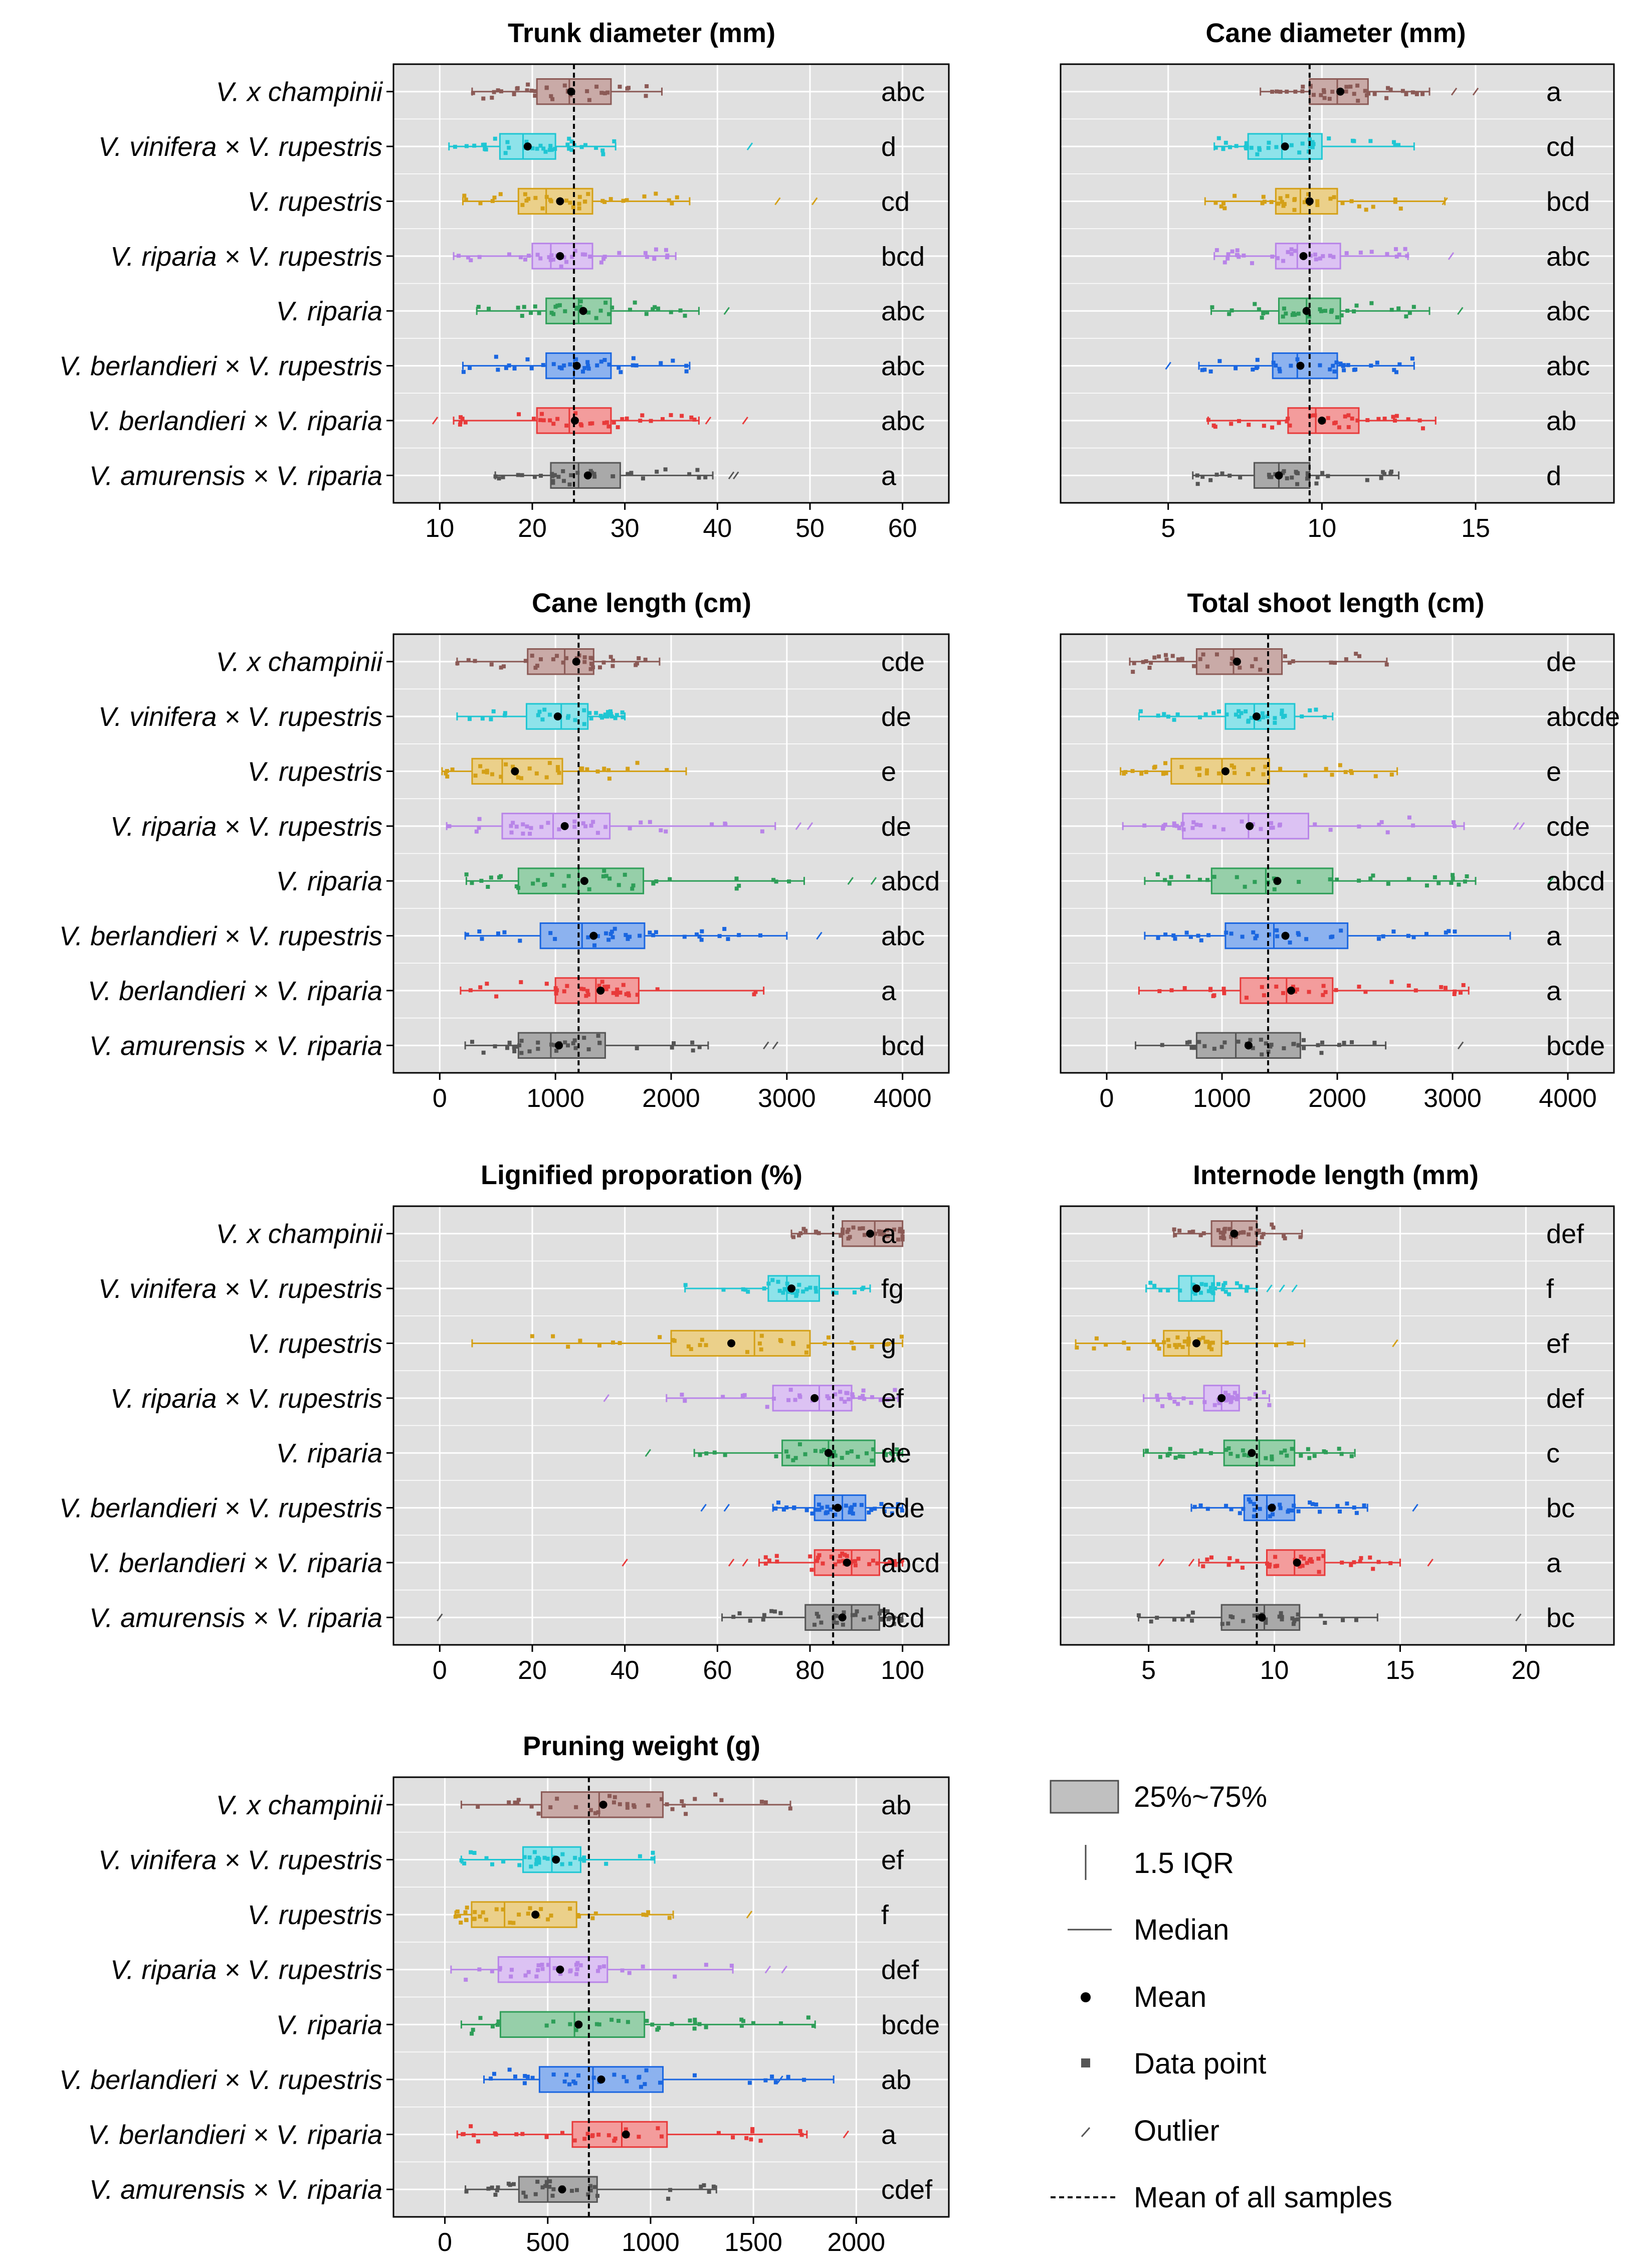 This screenshot has height=2268, width=1635. What do you see at coordinates (524, 1914) in the screenshot?
I see `iqr-box` at bounding box center [524, 1914].